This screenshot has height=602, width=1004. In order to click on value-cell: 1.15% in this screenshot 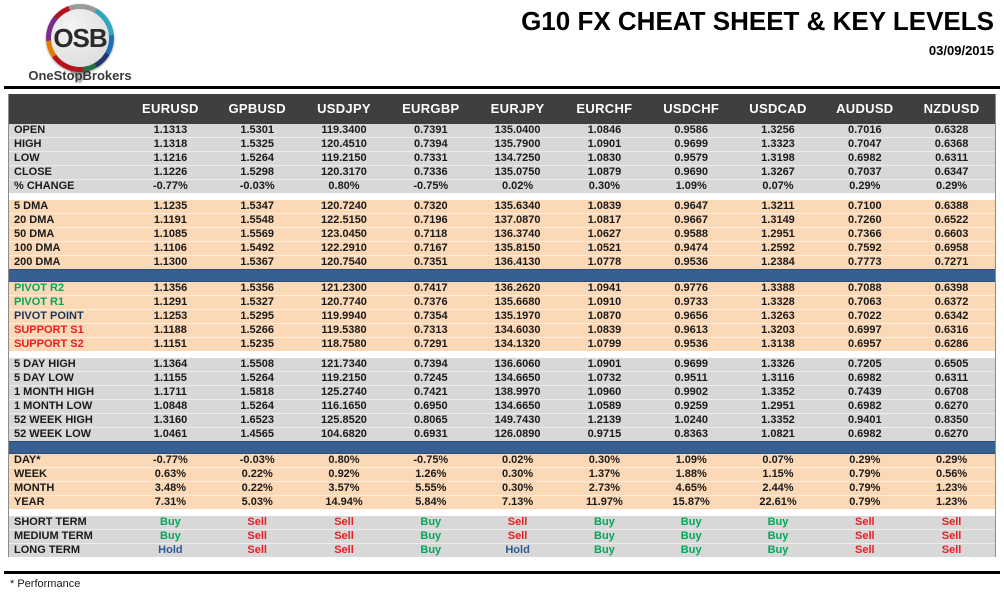, I will do `click(778, 474)`.